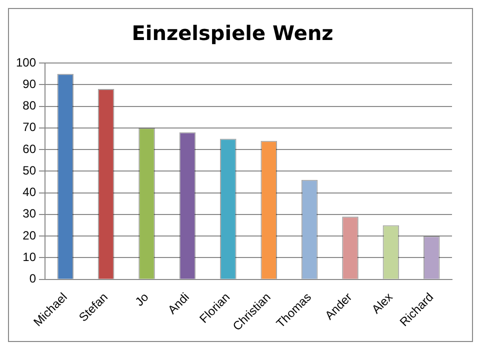  Describe the element at coordinates (142, 299) in the screenshot. I see `x-tick-label: Jo` at that location.